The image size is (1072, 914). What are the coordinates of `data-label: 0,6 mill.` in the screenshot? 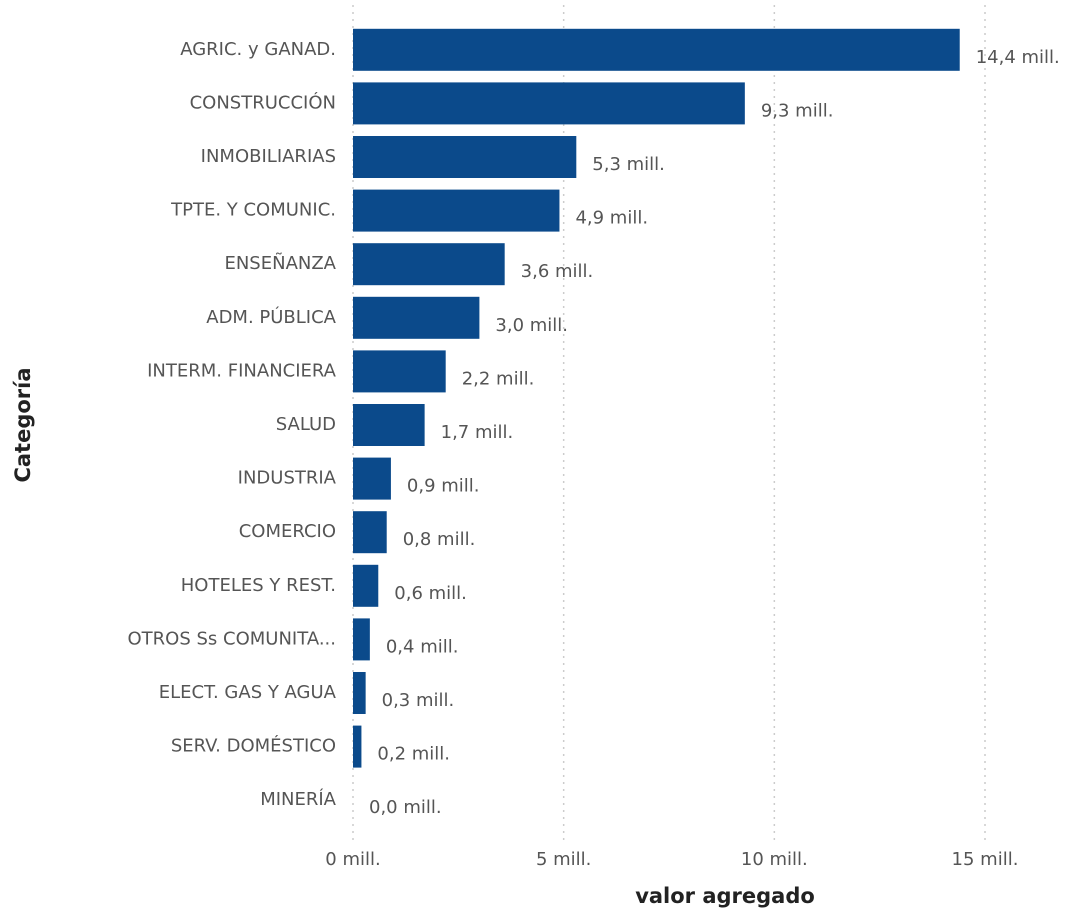 It's located at (430, 593).